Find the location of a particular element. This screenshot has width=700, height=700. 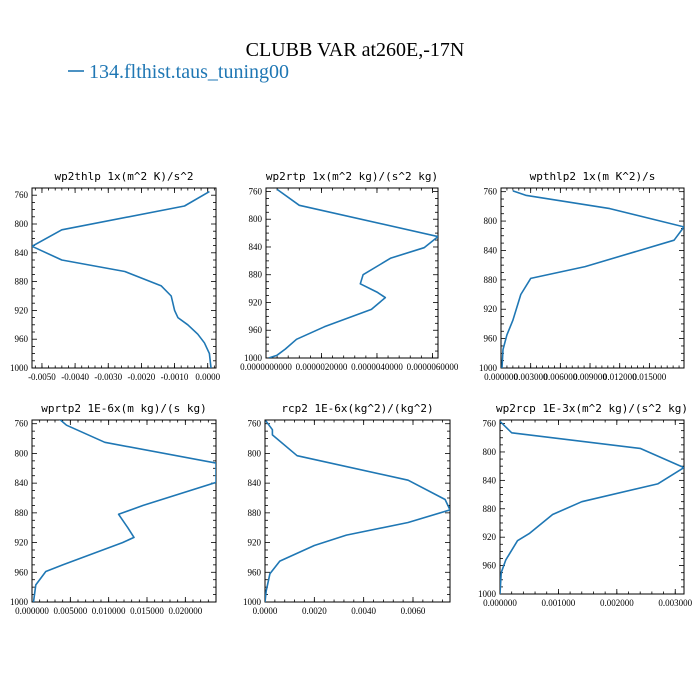

legend-label: 134.flthist.taus_tuning00 is located at coordinates (189, 72).